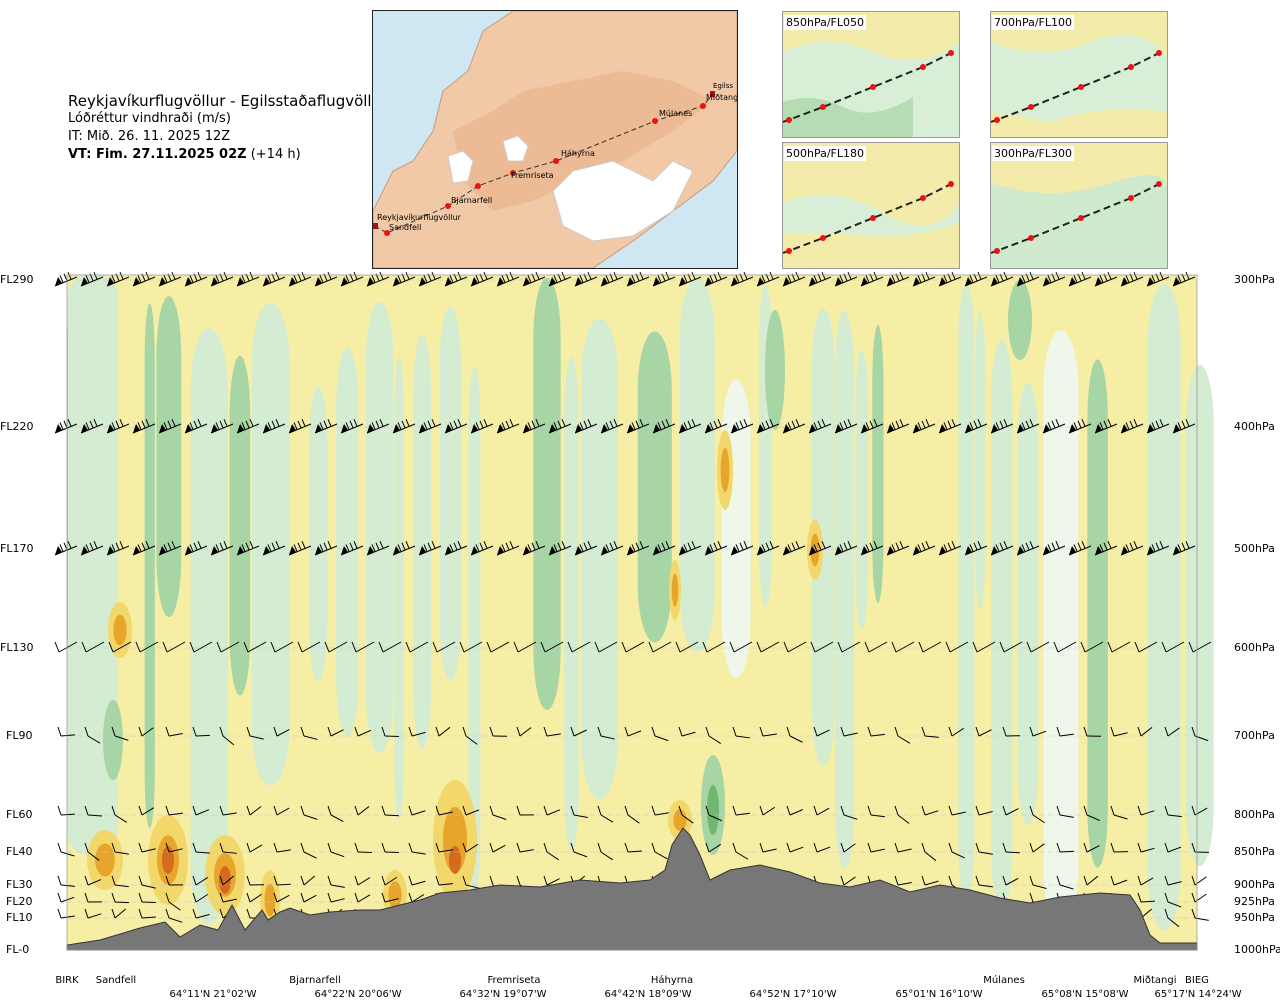 The image size is (1280, 1005). I want to click on map-label-reykjavik: Reykjavíkurflugvöllur, so click(419, 217).